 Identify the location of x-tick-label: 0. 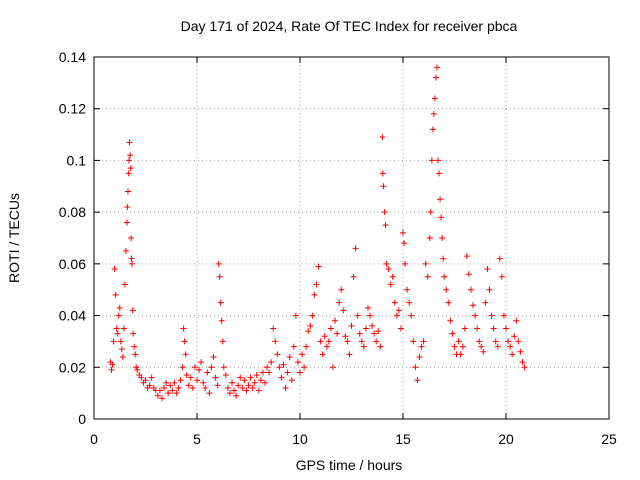
(94, 439).